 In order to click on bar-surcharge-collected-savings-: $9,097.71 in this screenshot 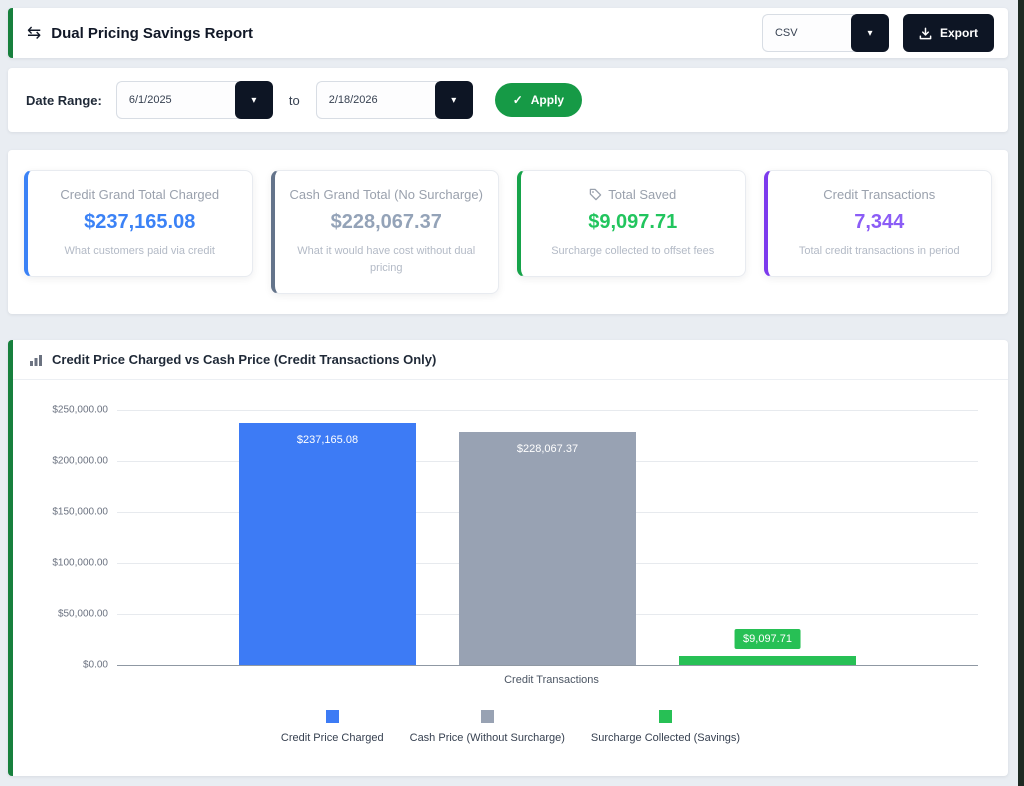, I will do `click(767, 647)`.